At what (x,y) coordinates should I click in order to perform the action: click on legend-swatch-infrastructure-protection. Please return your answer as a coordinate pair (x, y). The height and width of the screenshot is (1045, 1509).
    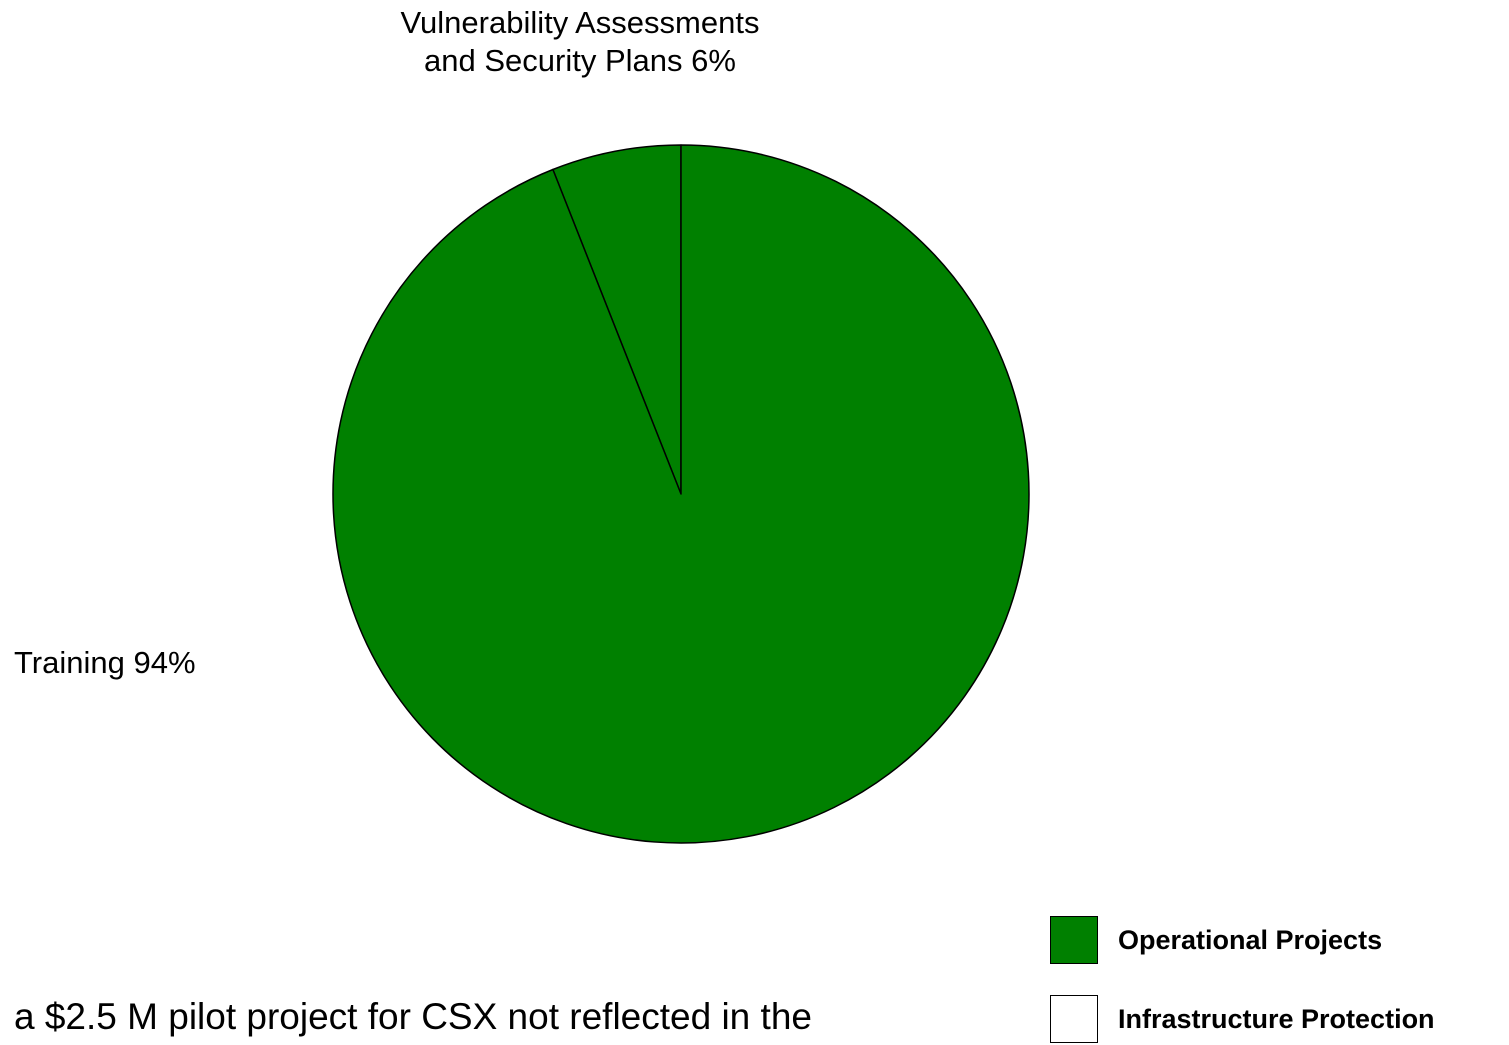
    Looking at the image, I should click on (1074, 1019).